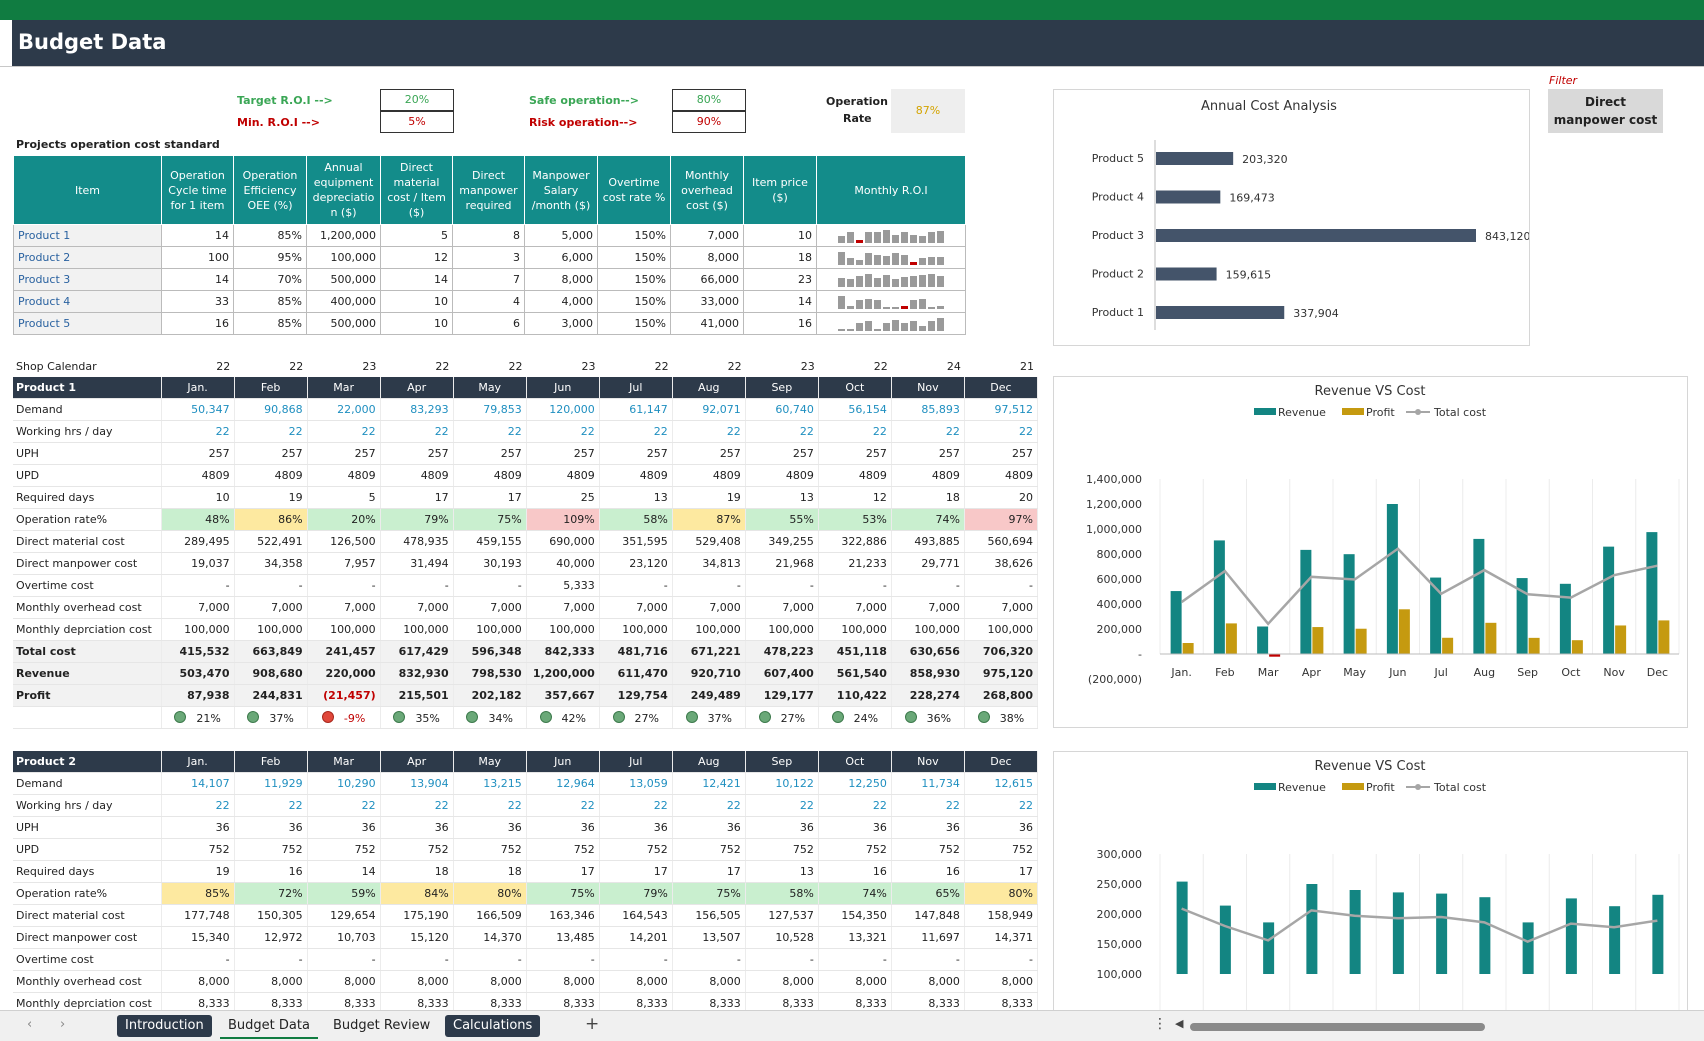 The image size is (1704, 1041). I want to click on data-cell: 87%, so click(709, 519).